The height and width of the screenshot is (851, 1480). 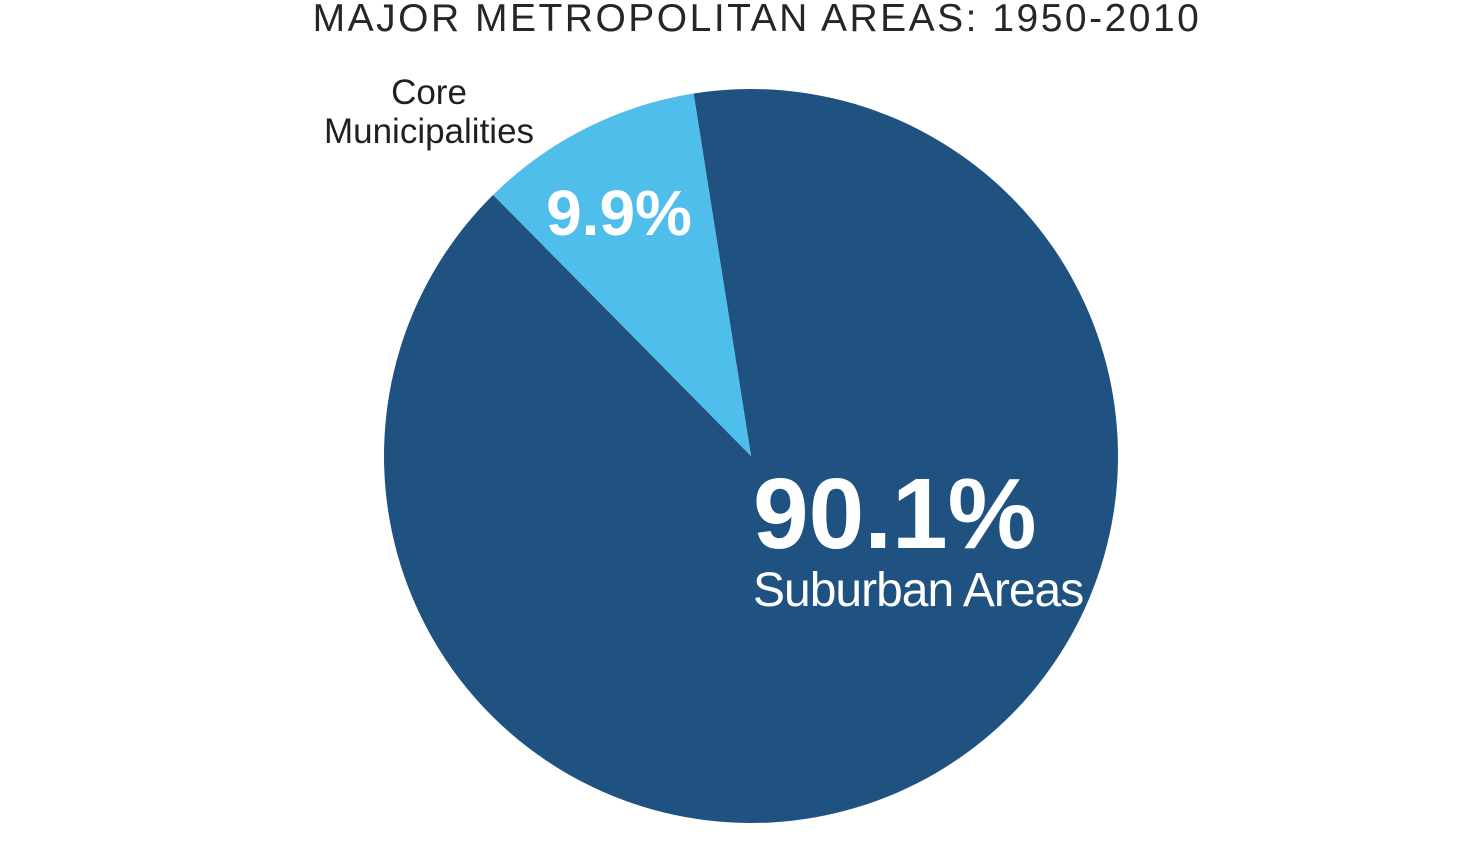 I want to click on chart-title: MAJOR METROPOLITAN AREAS: 1950-2010, so click(x=757, y=20).